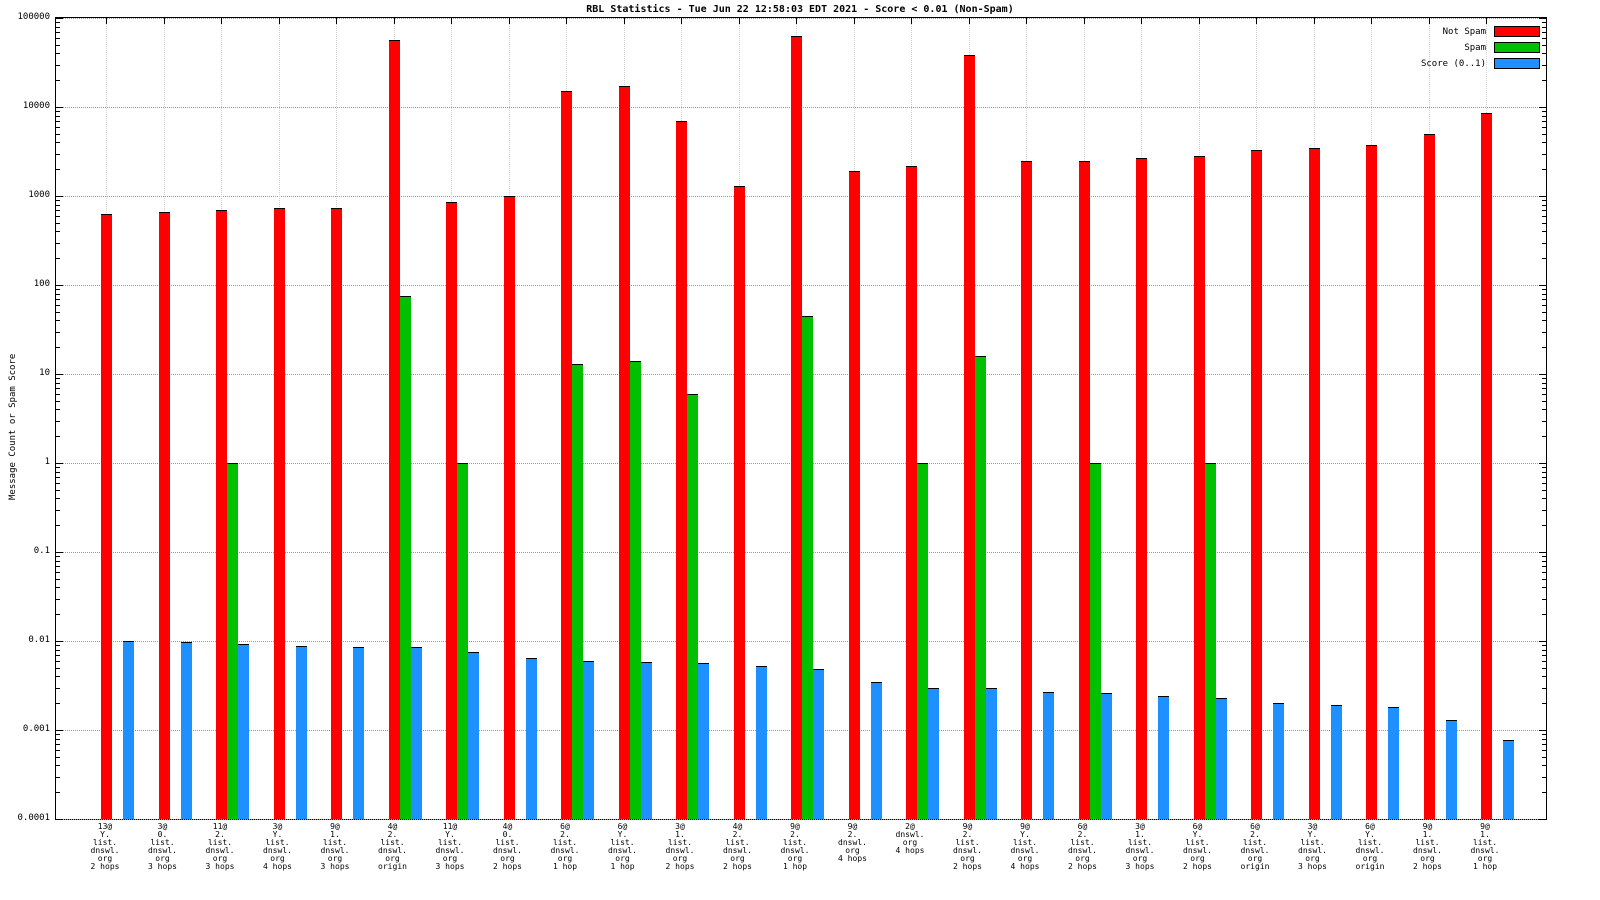 Image resolution: width=1600 pixels, height=900 pixels. Describe the element at coordinates (47, 462) in the screenshot. I see `y-tick-label: 1` at that location.